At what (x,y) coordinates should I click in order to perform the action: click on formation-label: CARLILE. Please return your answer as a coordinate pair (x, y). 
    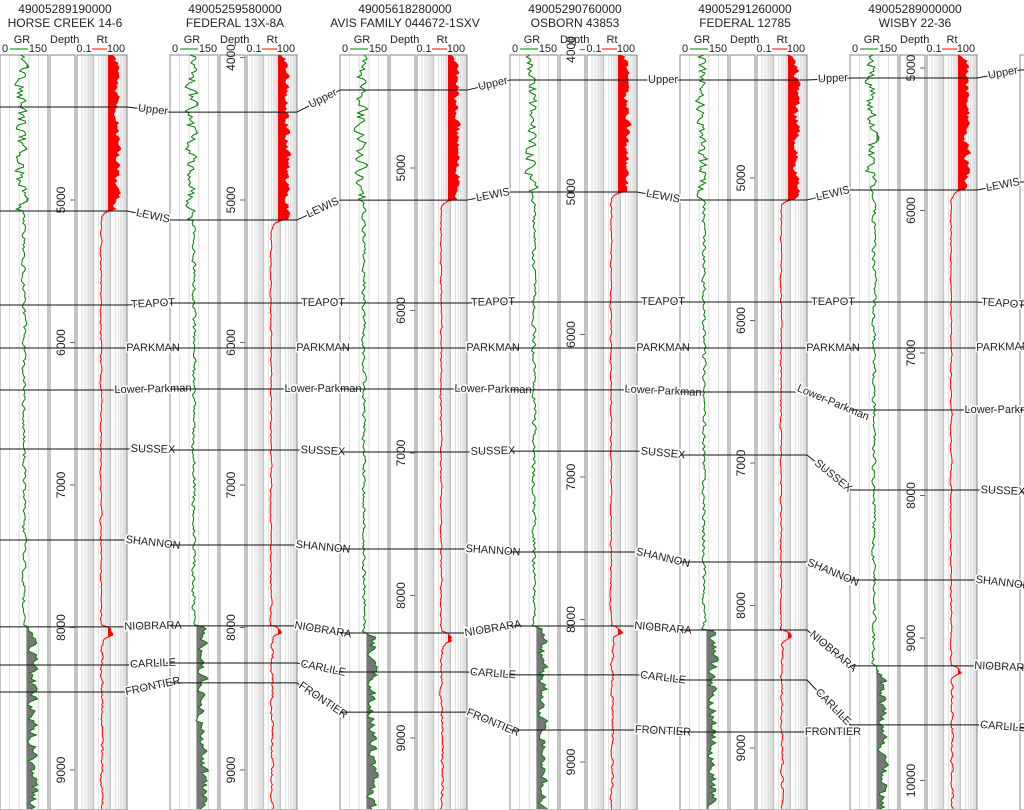
    Looking at the image, I should click on (833, 706).